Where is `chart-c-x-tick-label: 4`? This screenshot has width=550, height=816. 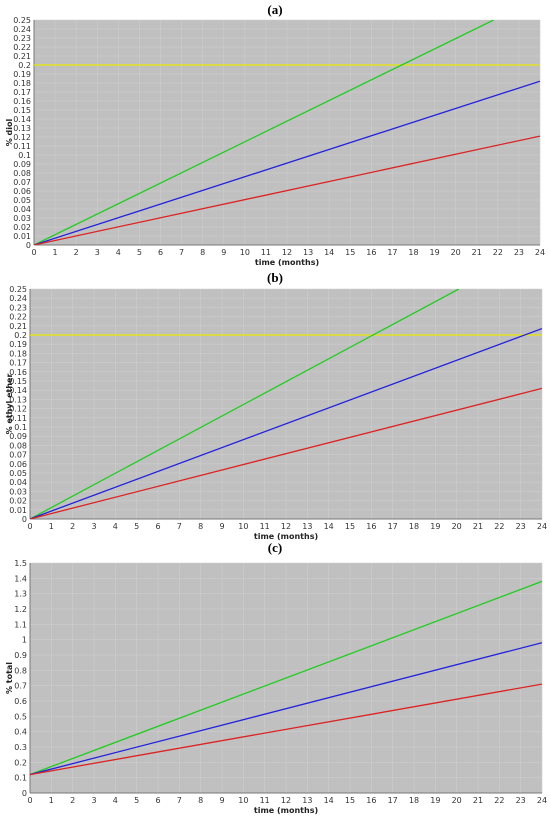 chart-c-x-tick-label: 4 is located at coordinates (115, 800).